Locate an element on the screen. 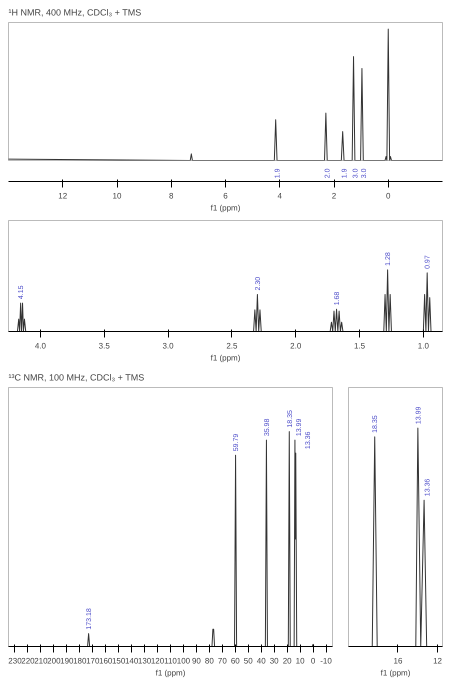  x-tick-label: 4.0 is located at coordinates (40, 346).